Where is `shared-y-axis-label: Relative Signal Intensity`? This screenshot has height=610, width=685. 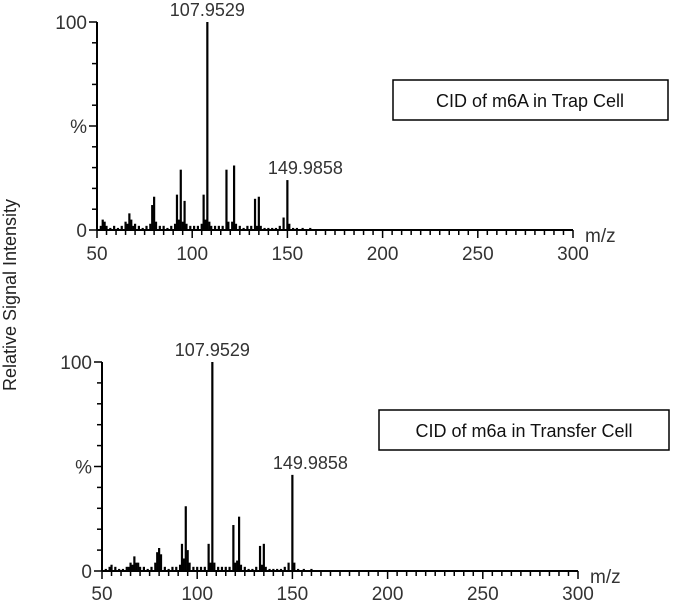 shared-y-axis-label: Relative Signal Intensity is located at coordinates (10, 295).